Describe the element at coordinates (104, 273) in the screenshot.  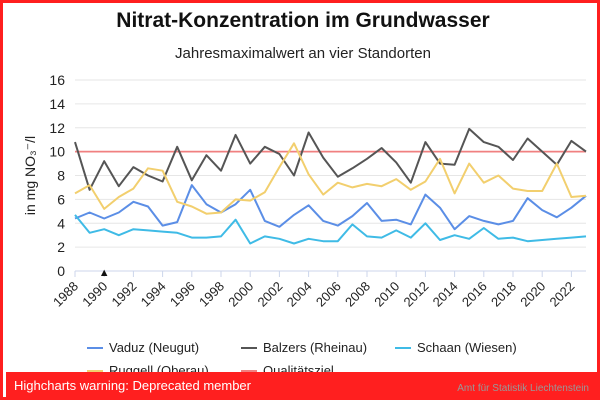
I see `annotation-marker: ▲` at that location.